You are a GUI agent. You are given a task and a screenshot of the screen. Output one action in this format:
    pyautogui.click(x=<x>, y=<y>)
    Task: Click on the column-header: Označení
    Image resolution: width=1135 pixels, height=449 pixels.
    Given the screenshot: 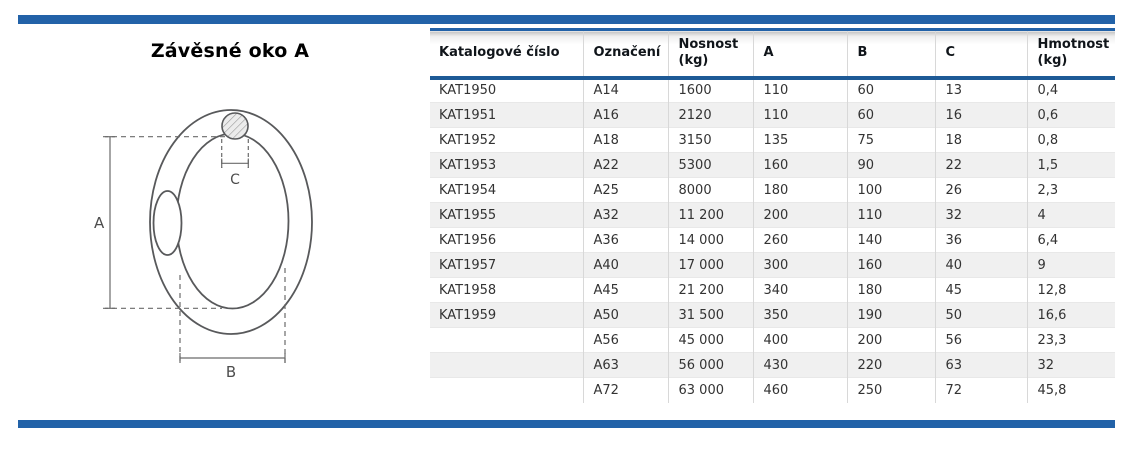 What is the action you would take?
    pyautogui.click(x=625, y=54)
    